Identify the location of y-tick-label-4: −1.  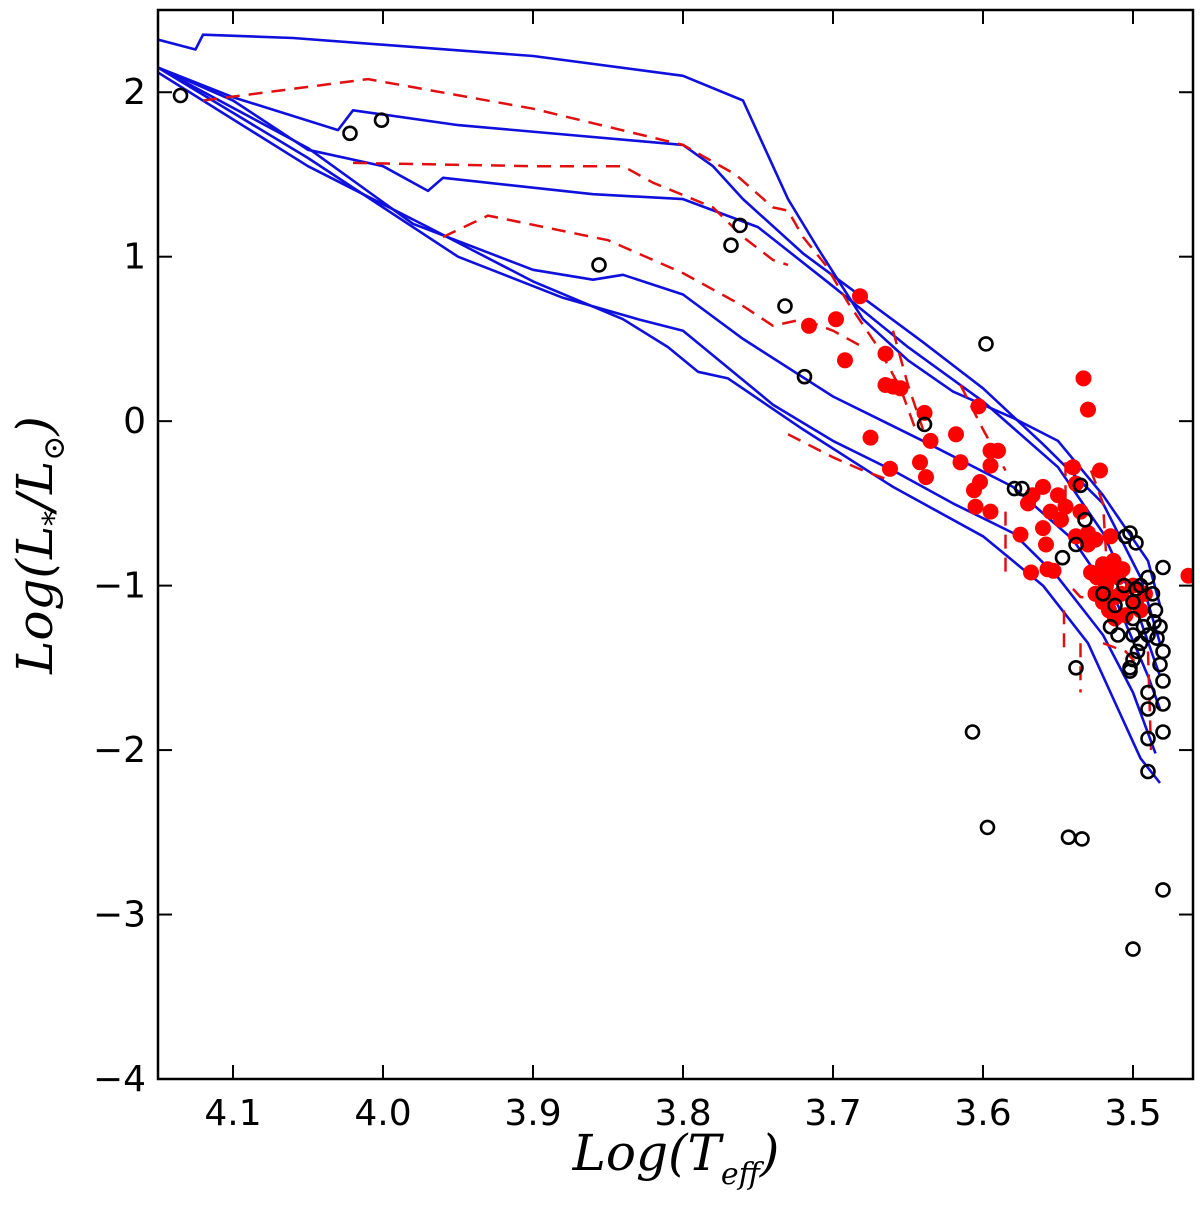
(119, 586).